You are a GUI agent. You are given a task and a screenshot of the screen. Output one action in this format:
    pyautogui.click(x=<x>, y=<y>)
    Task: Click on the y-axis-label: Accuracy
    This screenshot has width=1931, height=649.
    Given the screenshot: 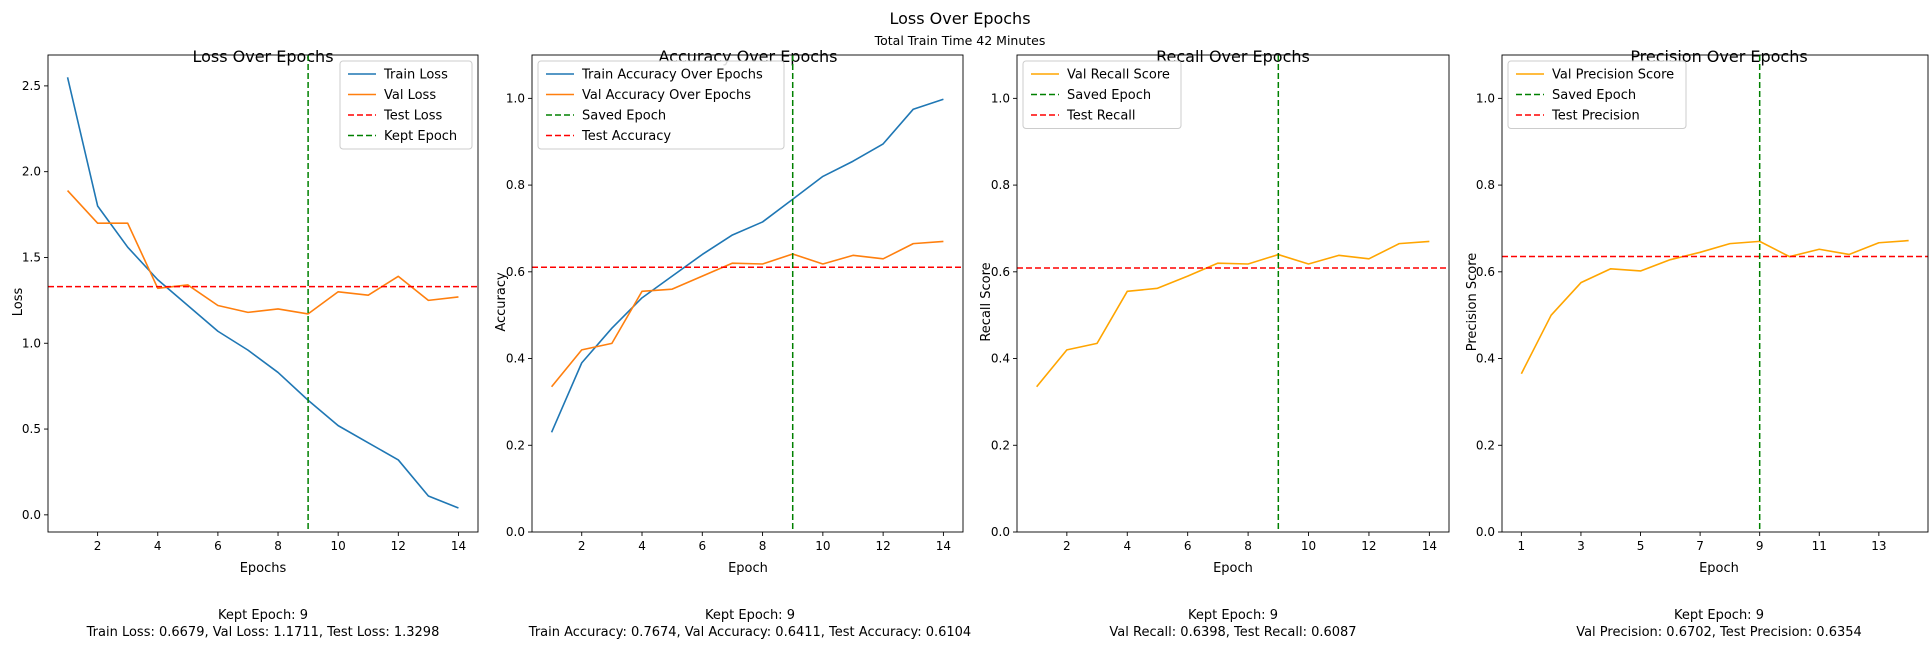 What is the action you would take?
    pyautogui.click(x=501, y=302)
    